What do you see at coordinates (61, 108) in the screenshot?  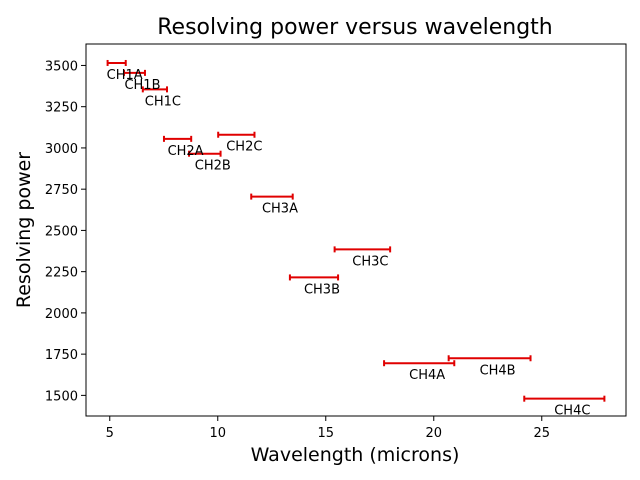 I see `y-tick-label: 3250` at bounding box center [61, 108].